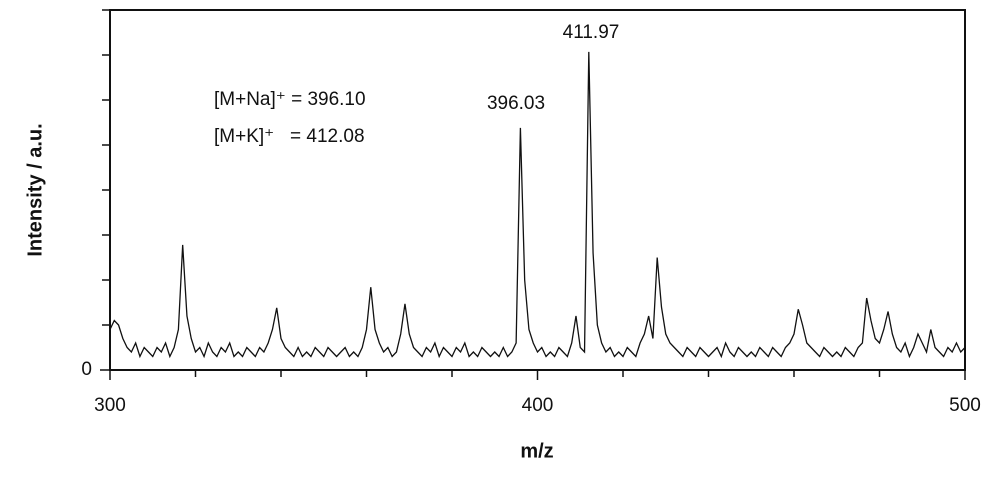 This screenshot has height=480, width=1000. Describe the element at coordinates (110, 405) in the screenshot. I see `x-tick-label: 300` at that location.